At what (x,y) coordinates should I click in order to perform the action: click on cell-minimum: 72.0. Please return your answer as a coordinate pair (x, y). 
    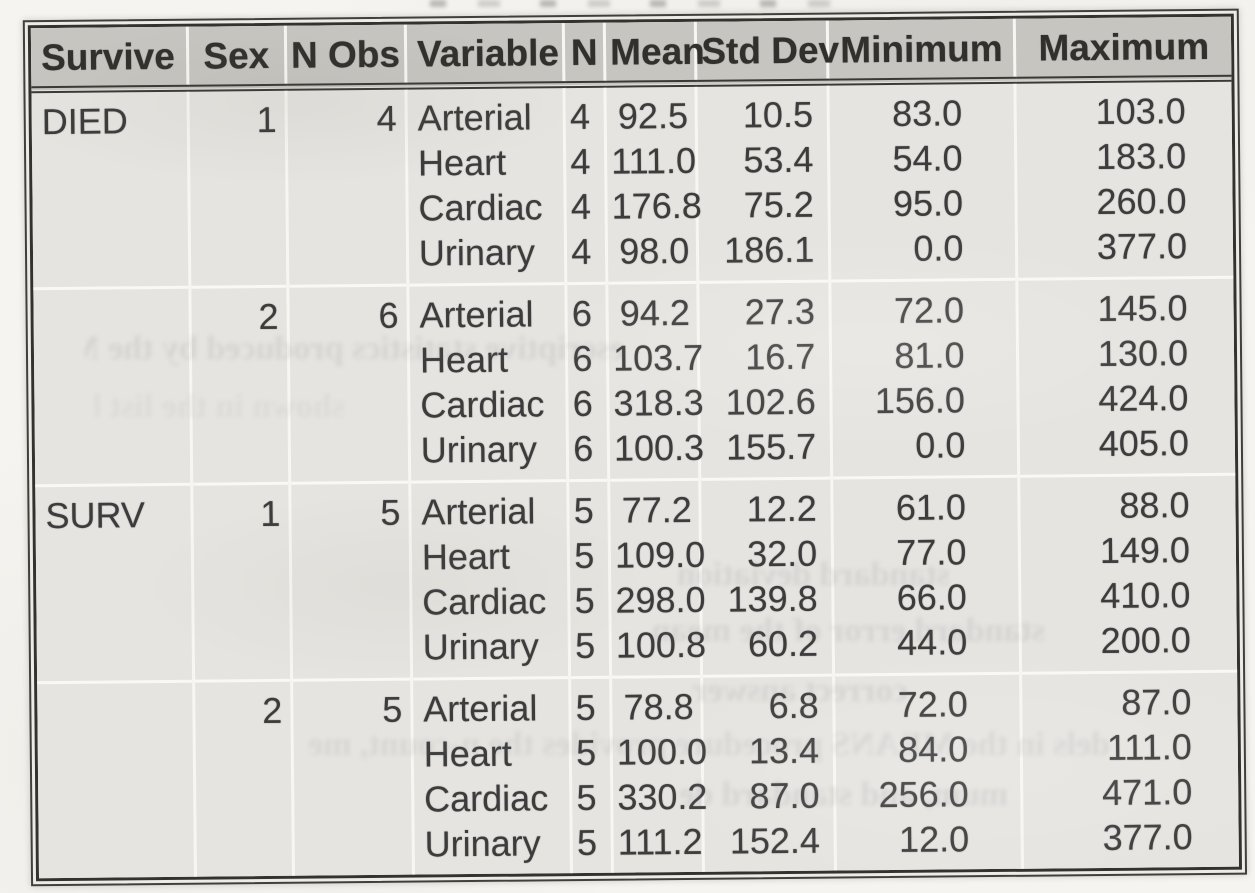
    Looking at the image, I should click on (927, 700).